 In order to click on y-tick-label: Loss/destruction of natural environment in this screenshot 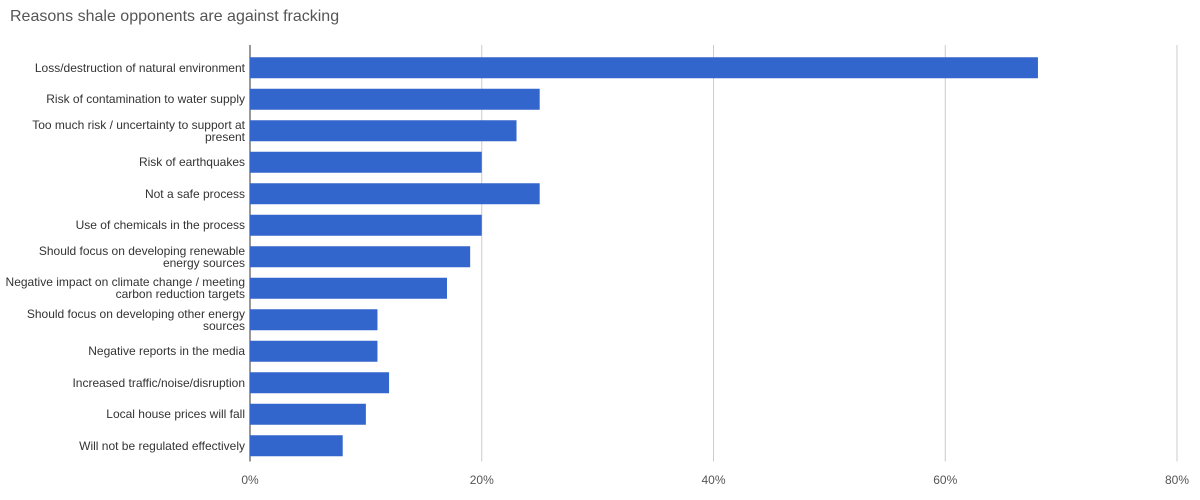, I will do `click(139, 67)`.